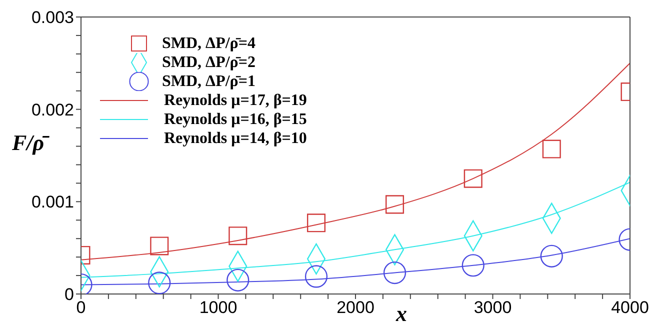 Image resolution: width=663 pixels, height=333 pixels. I want to click on x-axis-title: x, so click(401, 314).